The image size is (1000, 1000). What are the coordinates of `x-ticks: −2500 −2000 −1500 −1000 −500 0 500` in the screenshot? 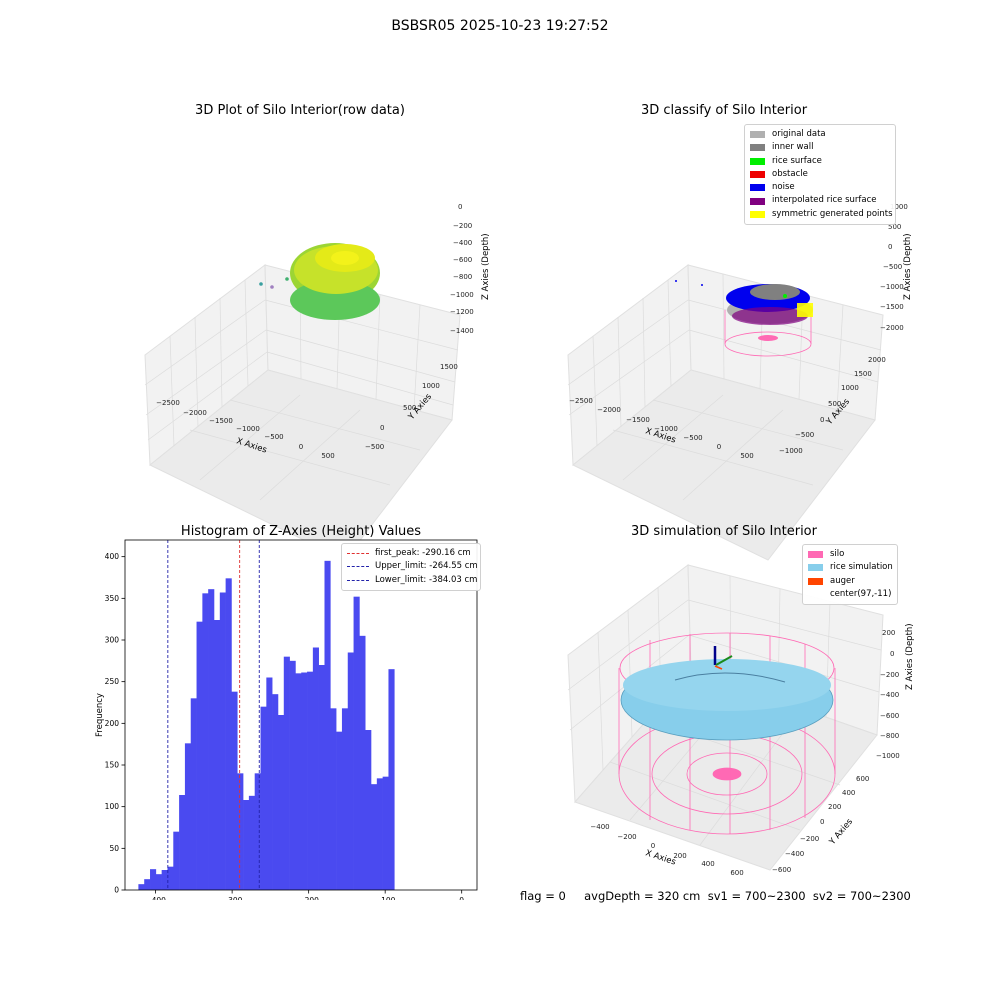 It's located at (245, 429).